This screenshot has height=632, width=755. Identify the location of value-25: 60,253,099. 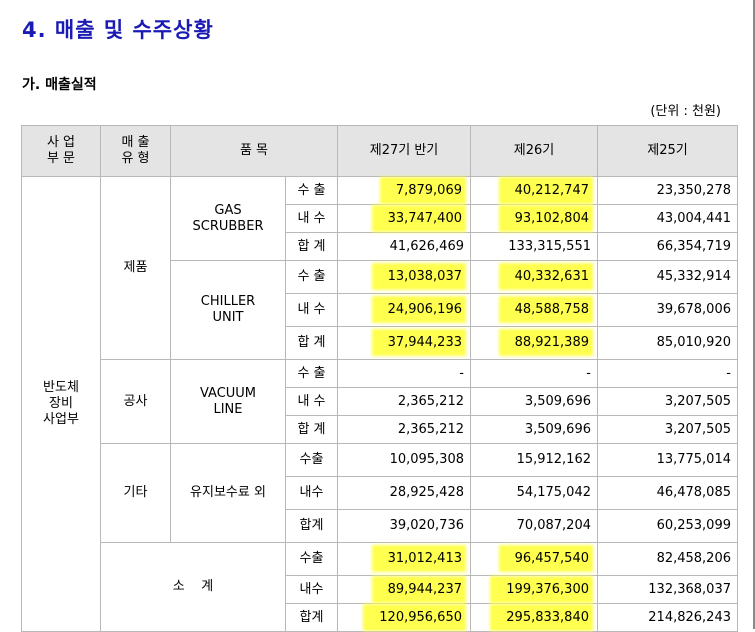
(667, 526).